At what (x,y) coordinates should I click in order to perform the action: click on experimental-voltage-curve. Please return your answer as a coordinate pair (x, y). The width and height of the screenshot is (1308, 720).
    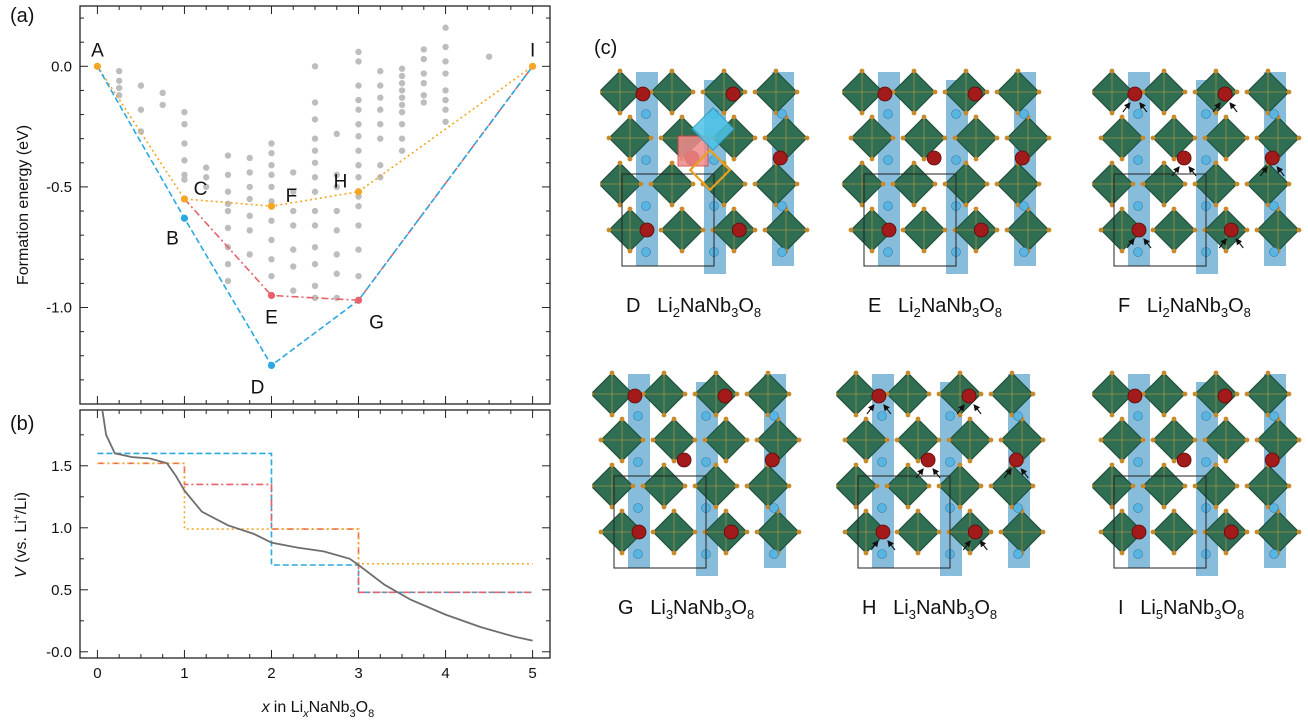
    Looking at the image, I should click on (317, 526).